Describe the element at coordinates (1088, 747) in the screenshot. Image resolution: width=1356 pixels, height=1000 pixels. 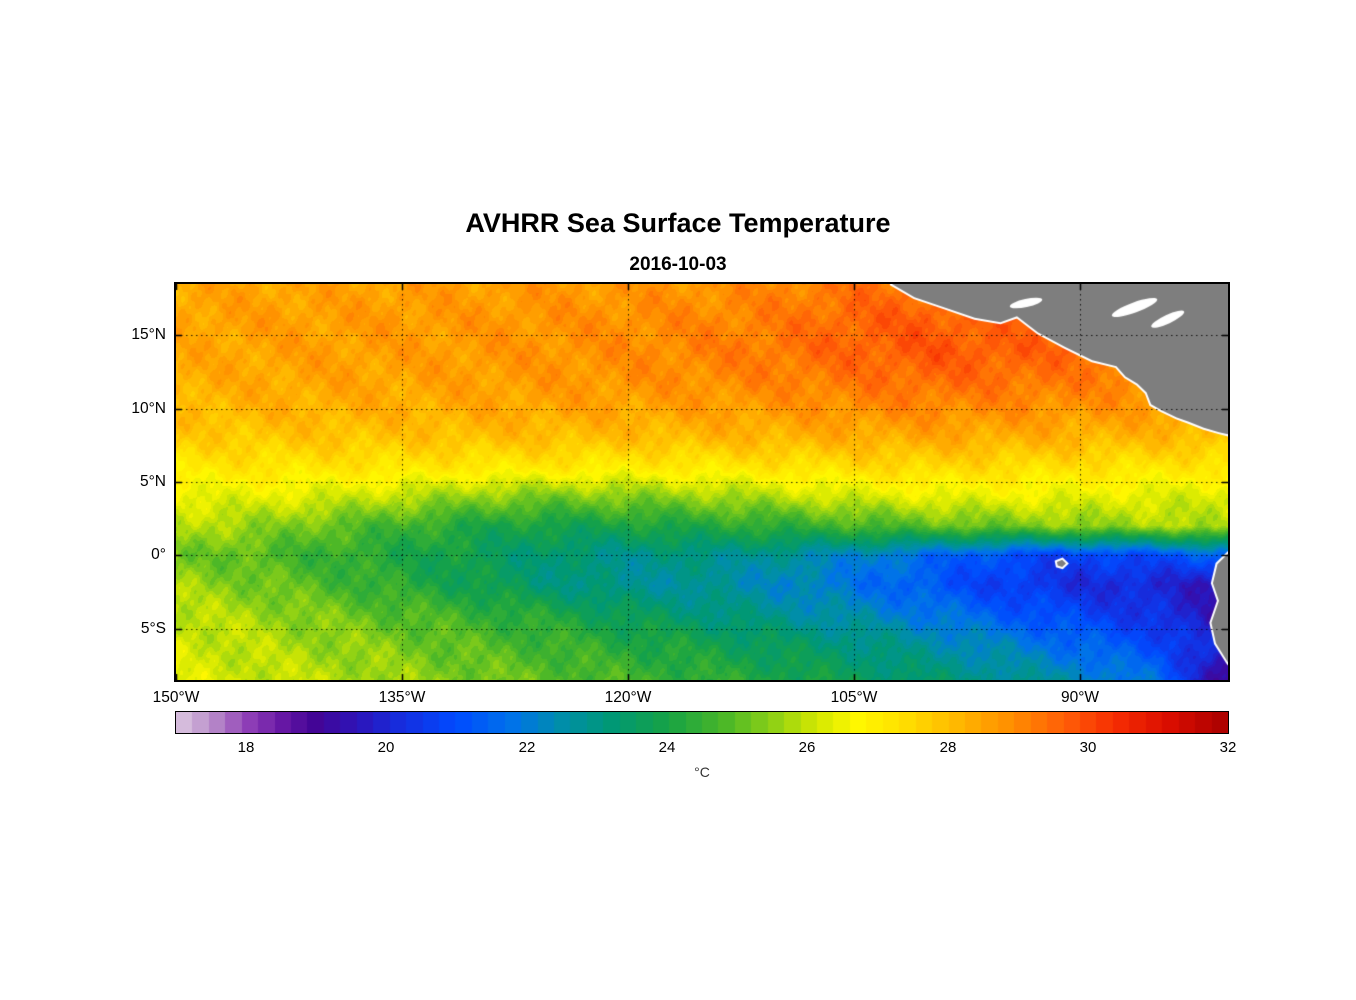
I see `colorbar-tick-label: 30` at that location.